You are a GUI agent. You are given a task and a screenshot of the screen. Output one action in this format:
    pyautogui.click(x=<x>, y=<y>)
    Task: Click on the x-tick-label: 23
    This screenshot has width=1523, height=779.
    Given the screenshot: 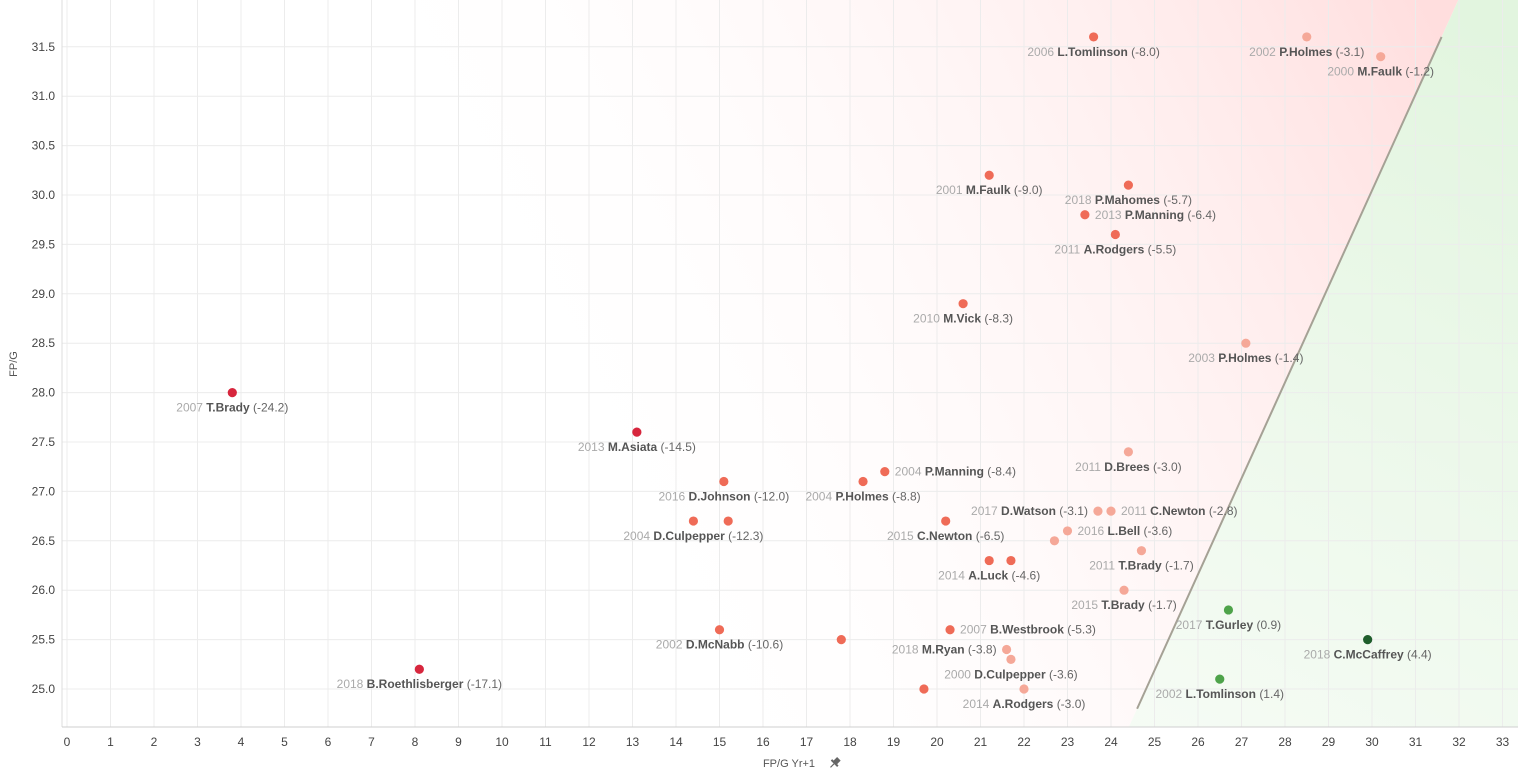 What is the action you would take?
    pyautogui.click(x=1068, y=742)
    